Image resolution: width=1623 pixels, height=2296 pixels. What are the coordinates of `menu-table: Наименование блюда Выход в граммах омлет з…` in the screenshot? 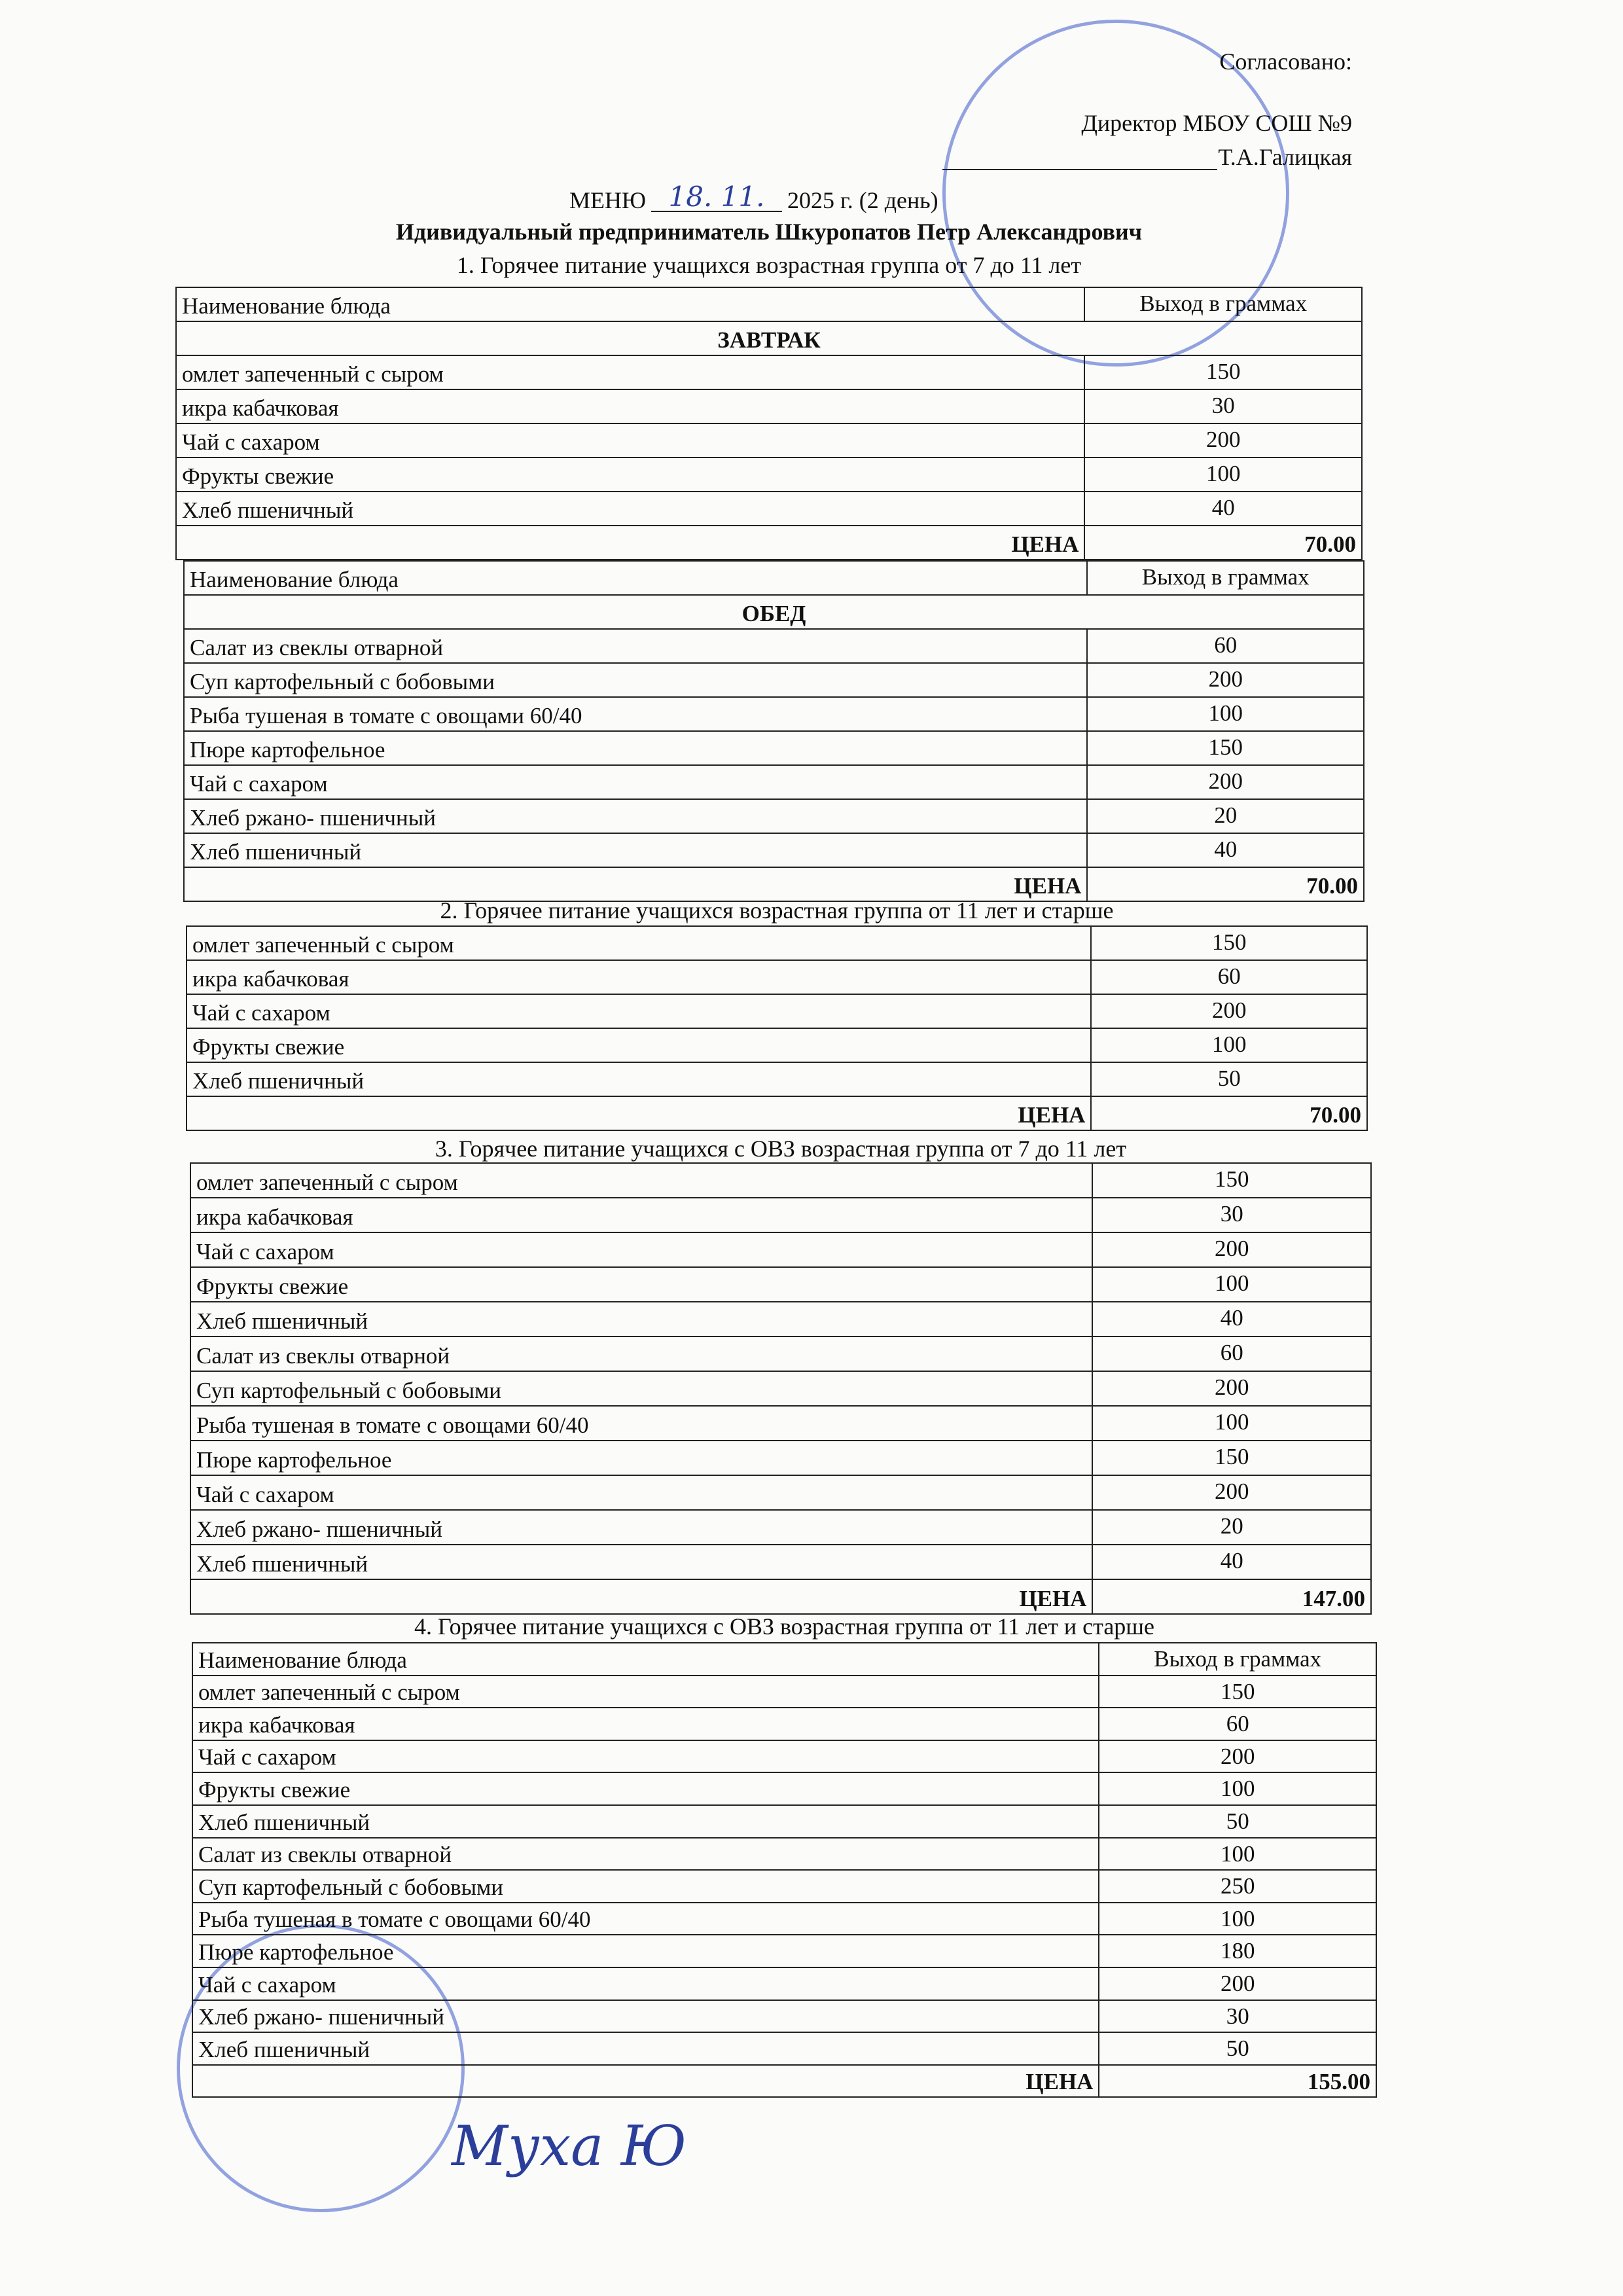 It's located at (784, 1870).